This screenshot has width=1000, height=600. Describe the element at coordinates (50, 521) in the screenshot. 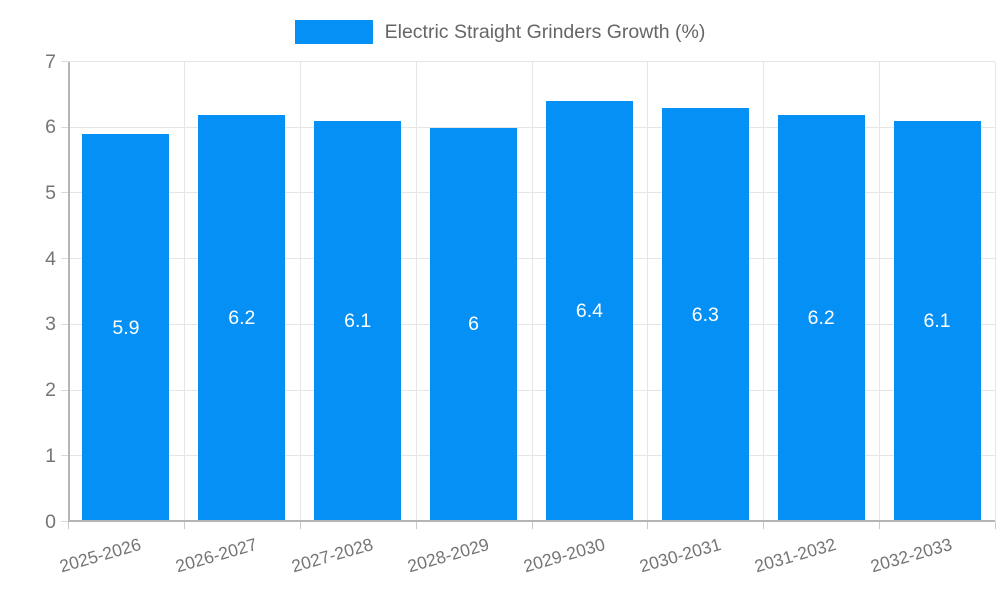

I see `y-tick-label: 0` at that location.